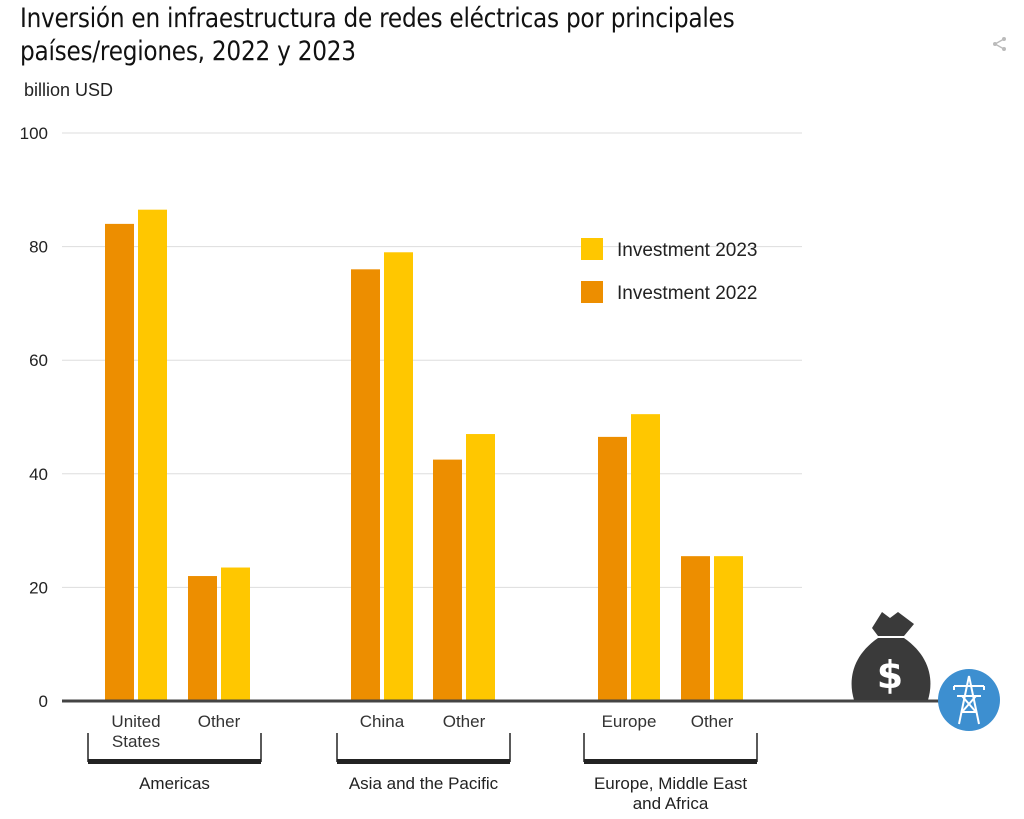 Image resolution: width=1024 pixels, height=819 pixels. What do you see at coordinates (422, 731) in the screenshot?
I see `x-category-labels: United States Other China Other Europe Other` at bounding box center [422, 731].